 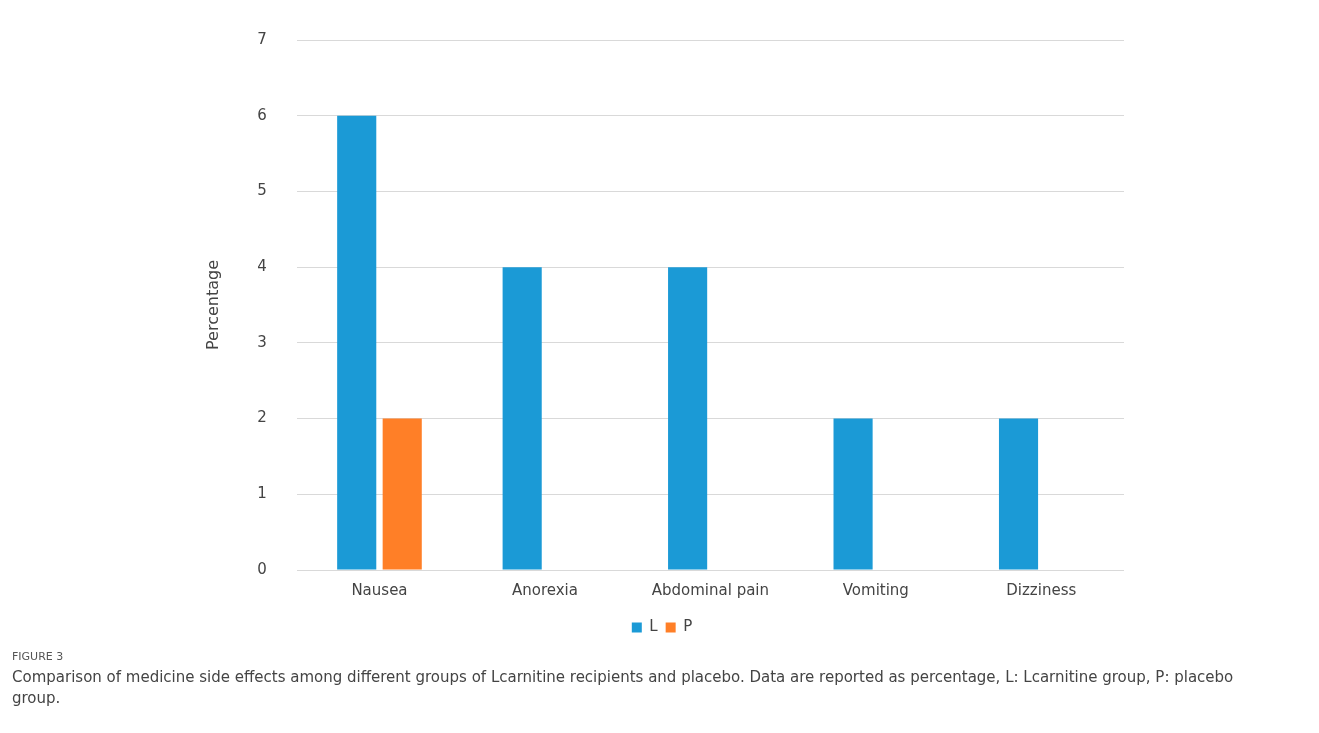 I want to click on y-tick-label: 3, so click(x=262, y=341).